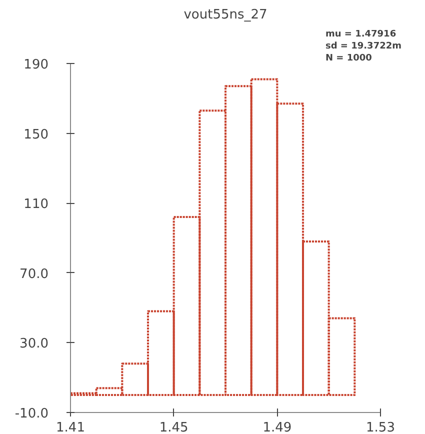 This screenshot has height=434, width=425. Describe the element at coordinates (226, 15) in the screenshot. I see `chart-title: vout55ns_27` at that location.